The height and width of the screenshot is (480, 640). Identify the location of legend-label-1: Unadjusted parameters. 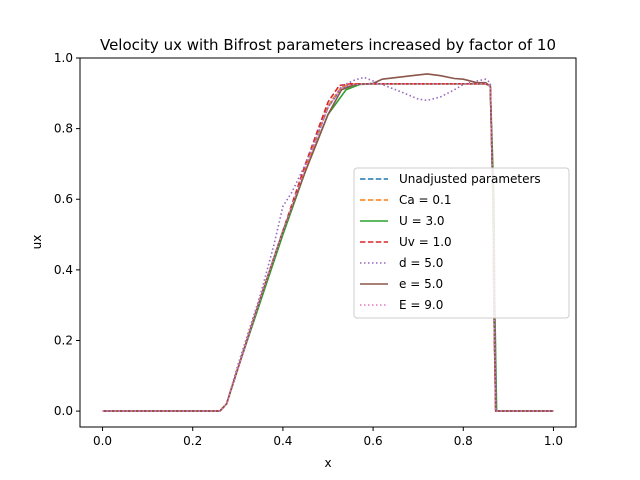
(470, 179).